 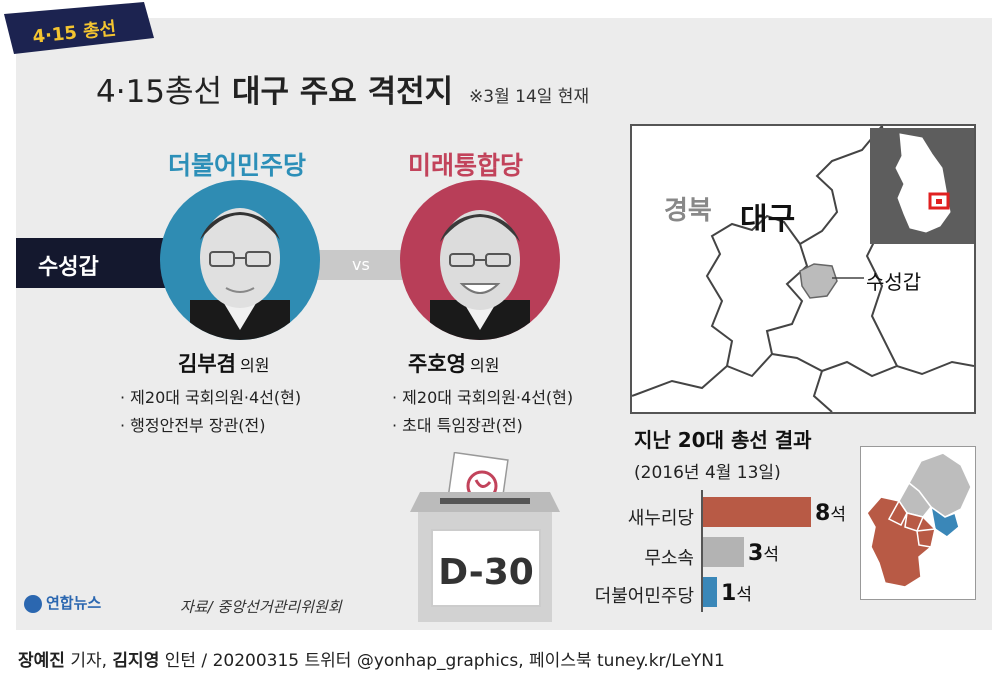 I want to click on bar-saenuri, so click(x=757, y=512).